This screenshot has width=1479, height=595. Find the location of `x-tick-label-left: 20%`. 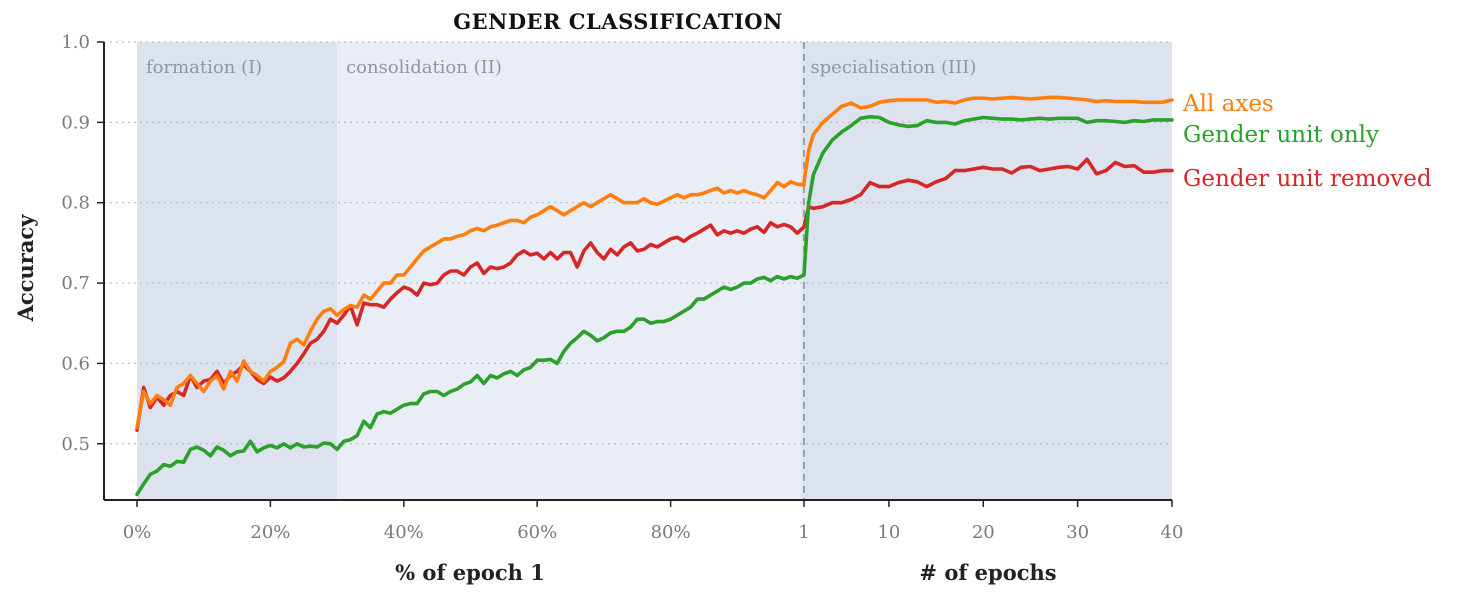

x-tick-label-left: 20% is located at coordinates (270, 532).